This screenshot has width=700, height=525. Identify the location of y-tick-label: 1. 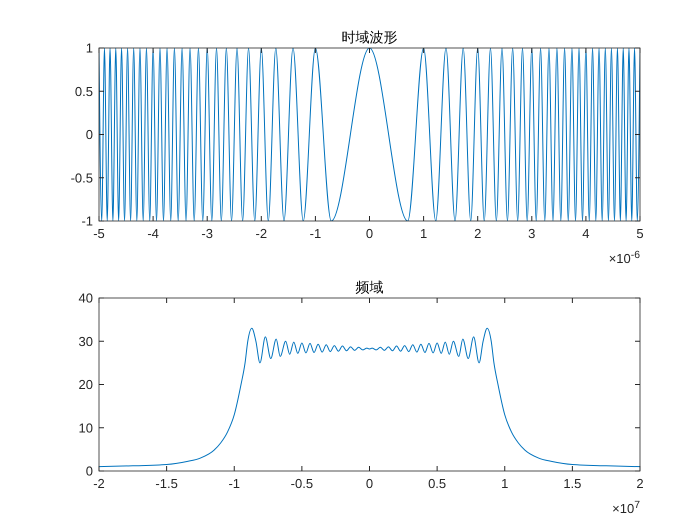
(89, 48).